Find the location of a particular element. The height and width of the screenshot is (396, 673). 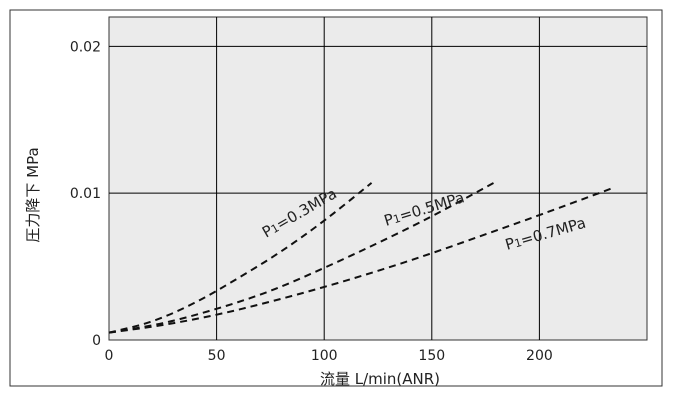

x-tick-label: 50 is located at coordinates (217, 356).